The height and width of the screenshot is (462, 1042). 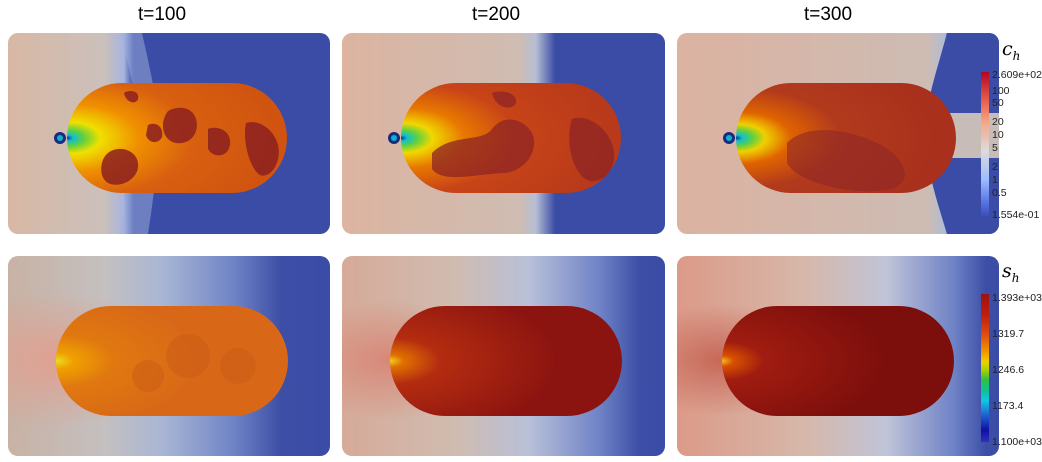 I want to click on sh-tick-1319-7: 1319.7, so click(x=1008, y=334).